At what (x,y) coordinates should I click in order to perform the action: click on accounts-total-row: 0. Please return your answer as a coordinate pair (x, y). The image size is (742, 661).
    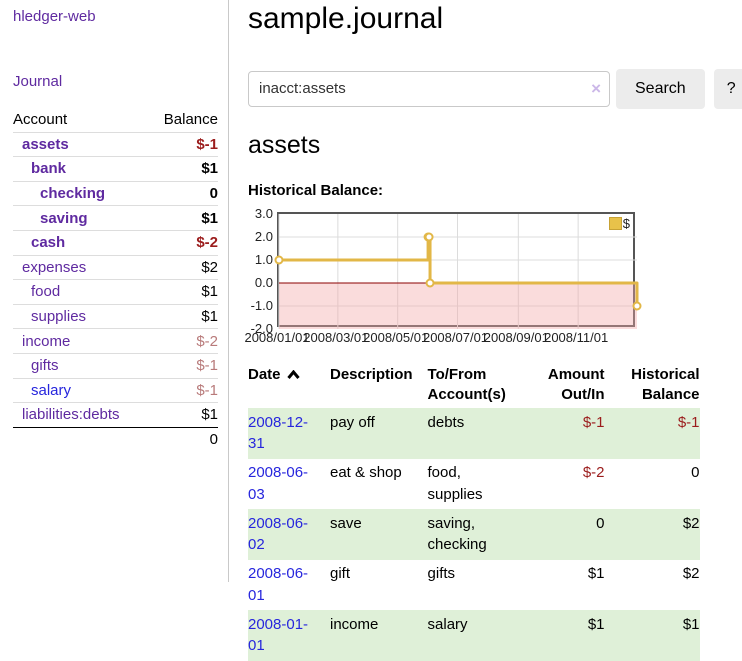
    Looking at the image, I should click on (115, 439).